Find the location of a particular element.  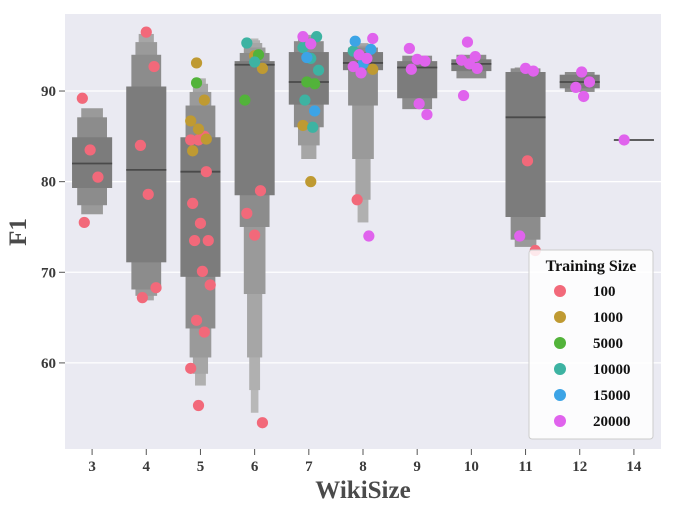

y-axis-ticks: 60 70 80 90 is located at coordinates (53, 228).